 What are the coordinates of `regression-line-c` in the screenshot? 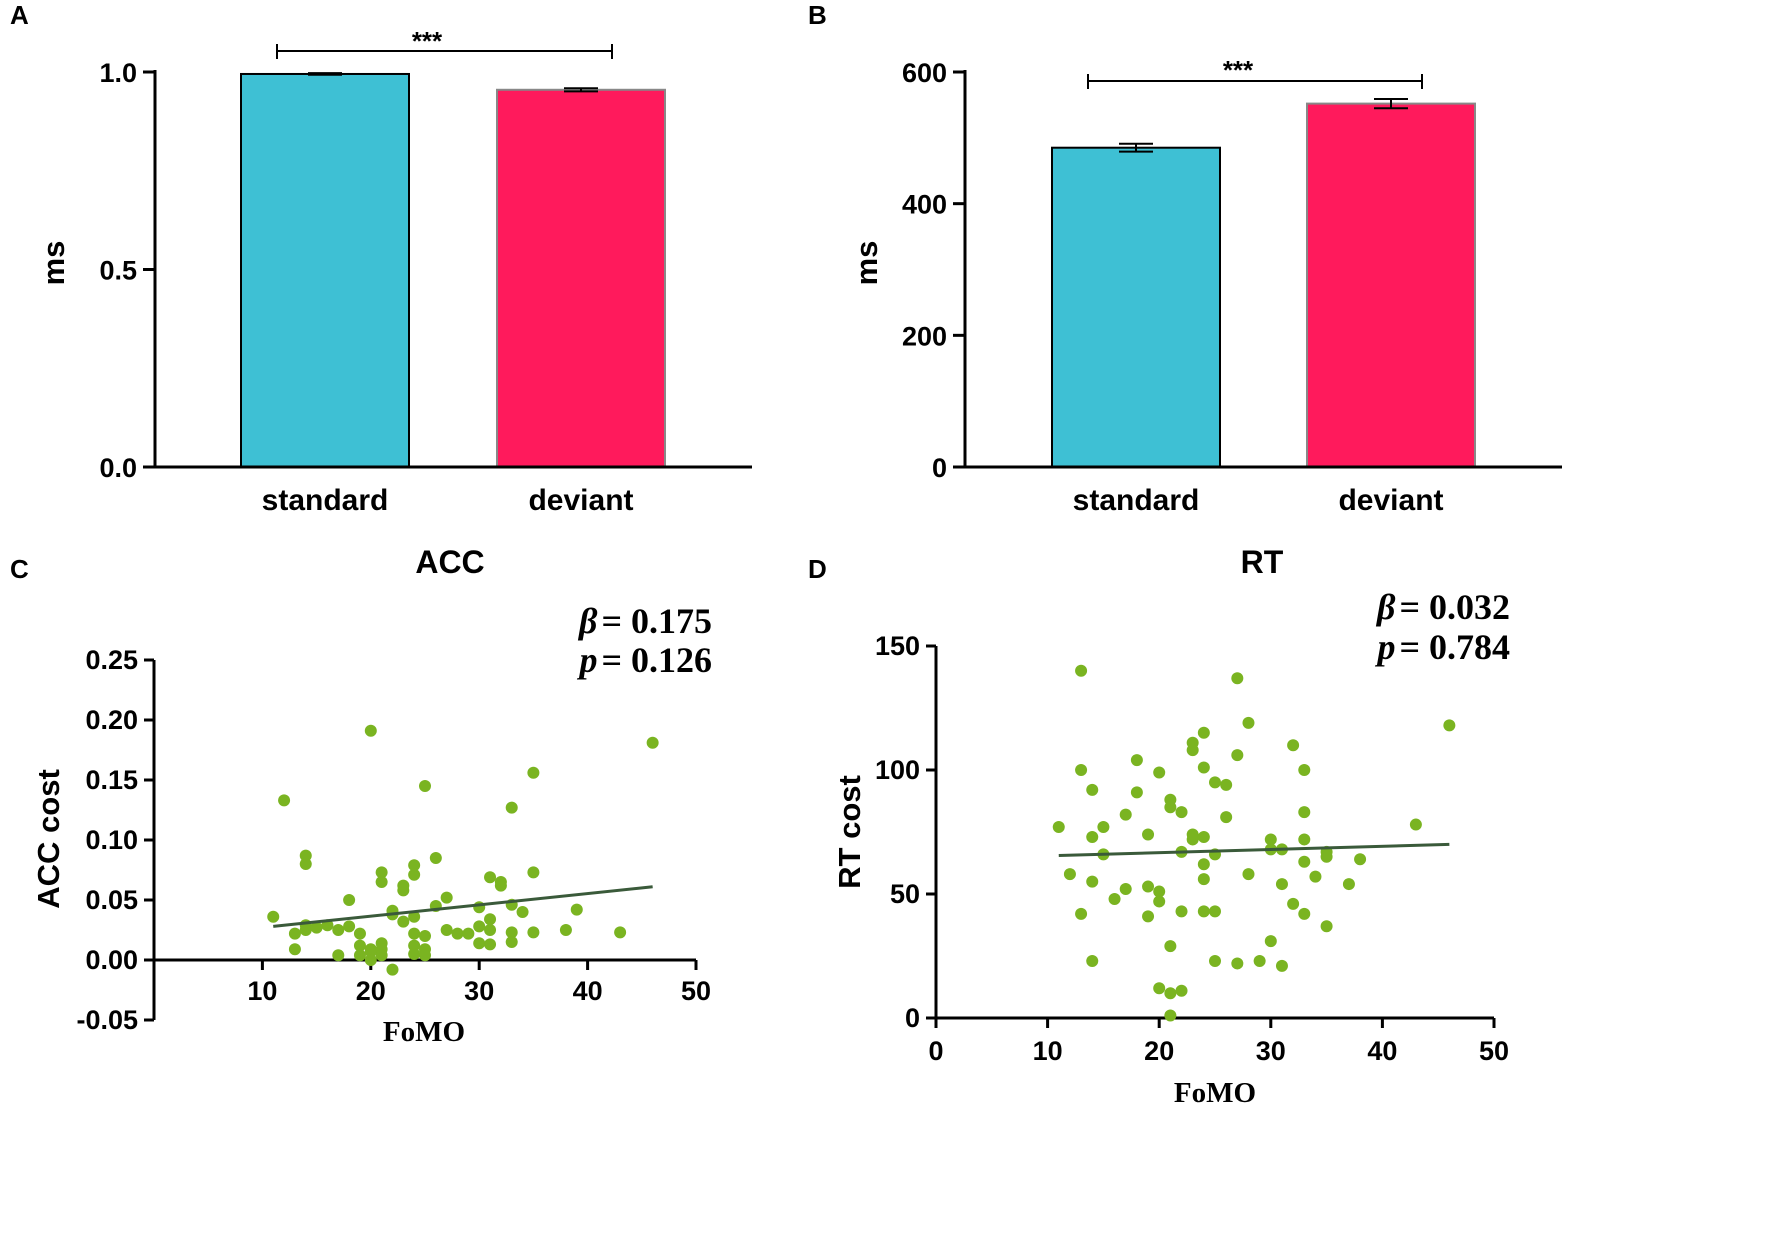 It's located at (463, 906).